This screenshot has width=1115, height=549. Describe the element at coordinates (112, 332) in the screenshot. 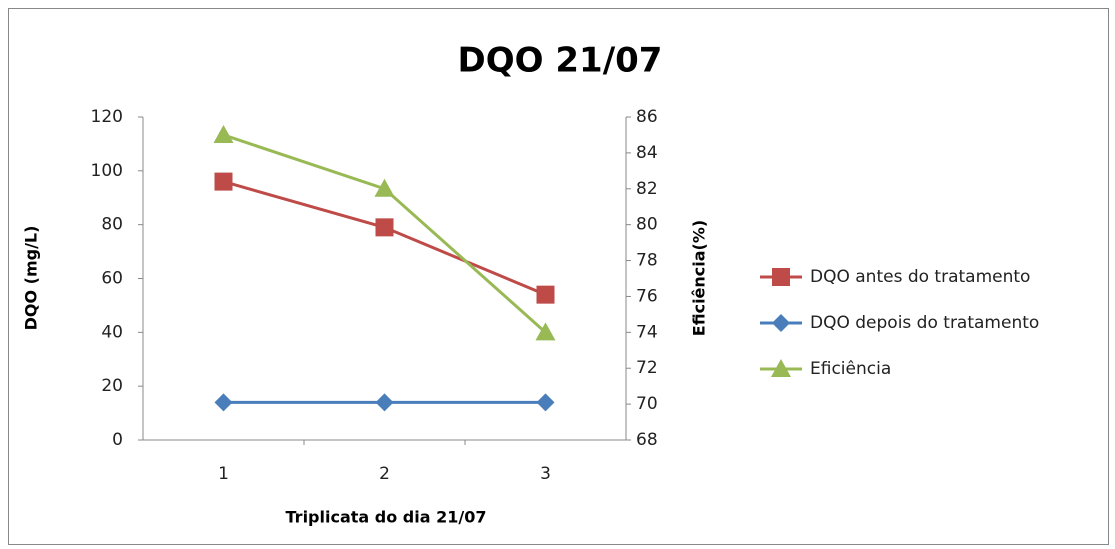

I see `y-tick-label: 40` at that location.